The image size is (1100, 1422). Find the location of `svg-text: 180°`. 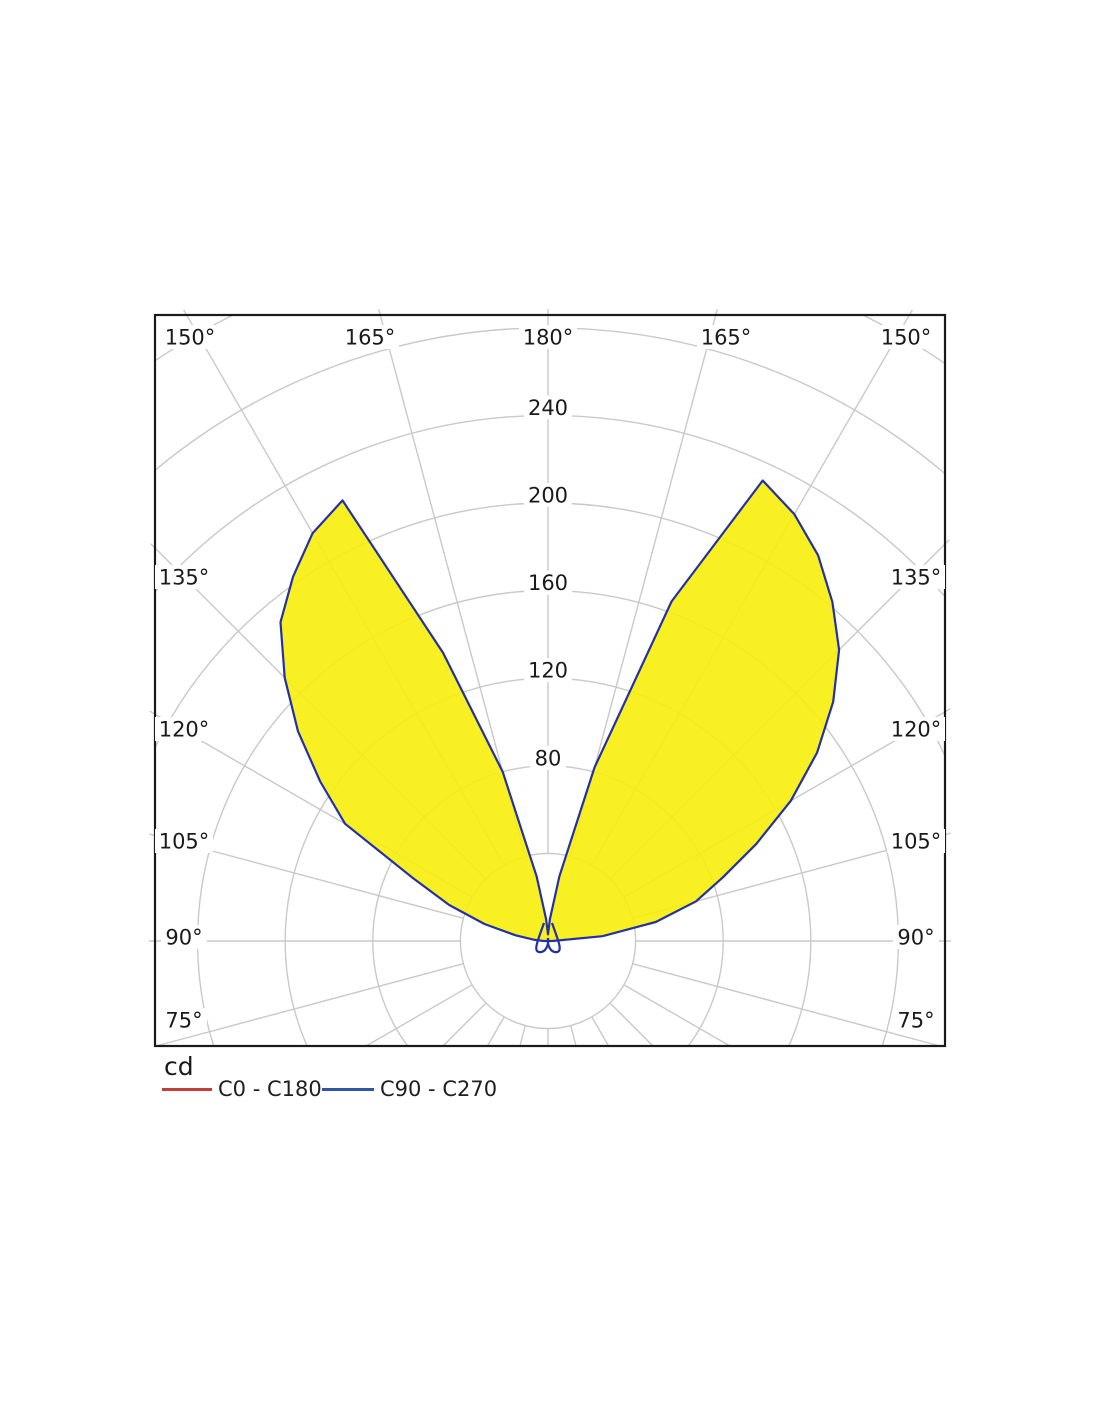

svg-text: 180° is located at coordinates (548, 338).